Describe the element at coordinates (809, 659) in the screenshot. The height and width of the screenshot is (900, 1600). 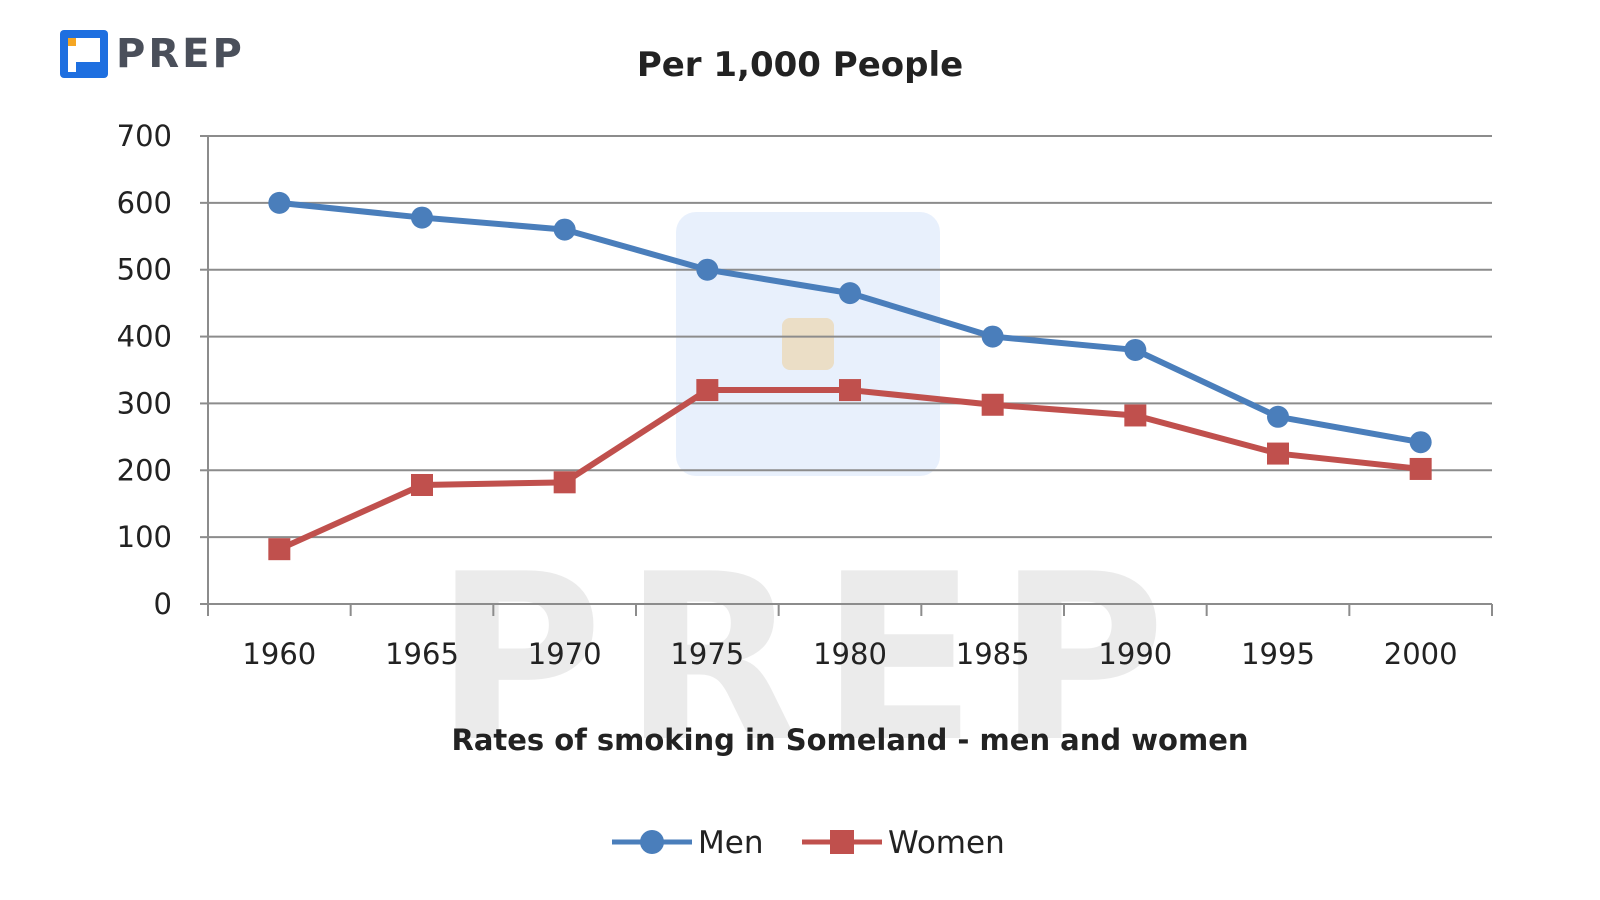
I see `watermark-text: PREP` at that location.